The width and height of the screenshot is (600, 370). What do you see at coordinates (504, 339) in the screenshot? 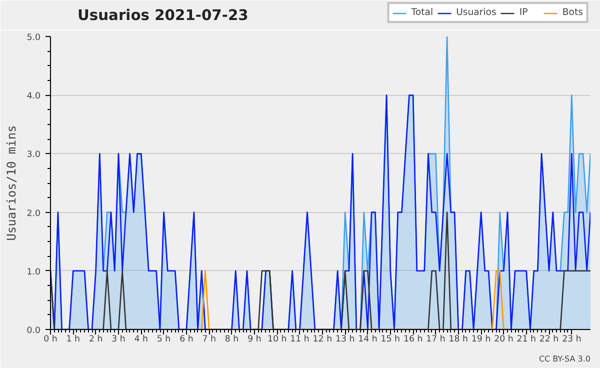
I see `x-tick-label: 20 h` at bounding box center [504, 339].